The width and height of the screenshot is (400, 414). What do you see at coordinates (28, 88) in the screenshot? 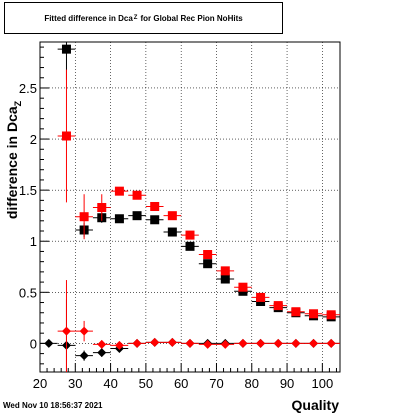
I see `y-tick-label: 2.5` at bounding box center [28, 88].